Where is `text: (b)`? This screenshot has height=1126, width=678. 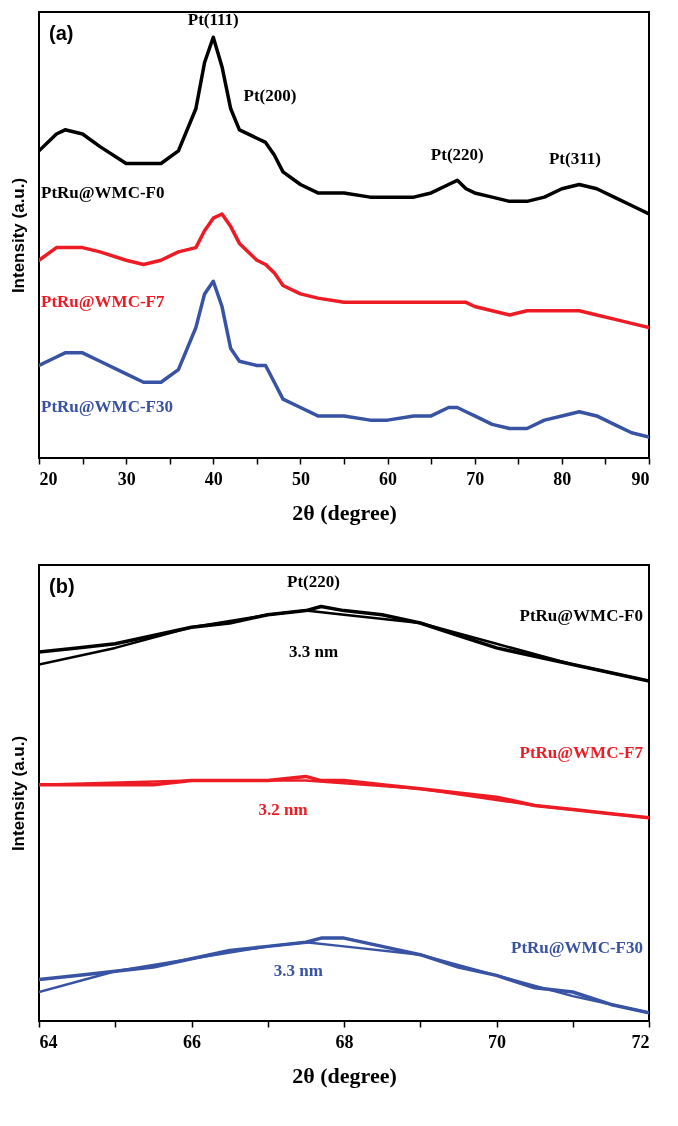
text: (b) is located at coordinates (62, 586).